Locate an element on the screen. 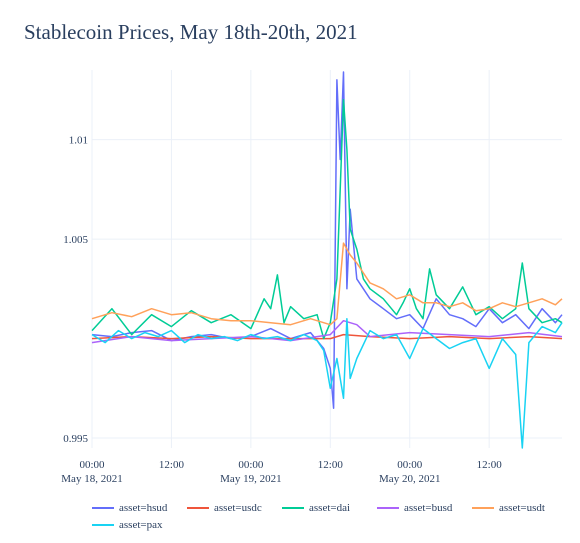 The height and width of the screenshot is (543, 580). x-tick-label-5: 12:00 is located at coordinates (490, 465).